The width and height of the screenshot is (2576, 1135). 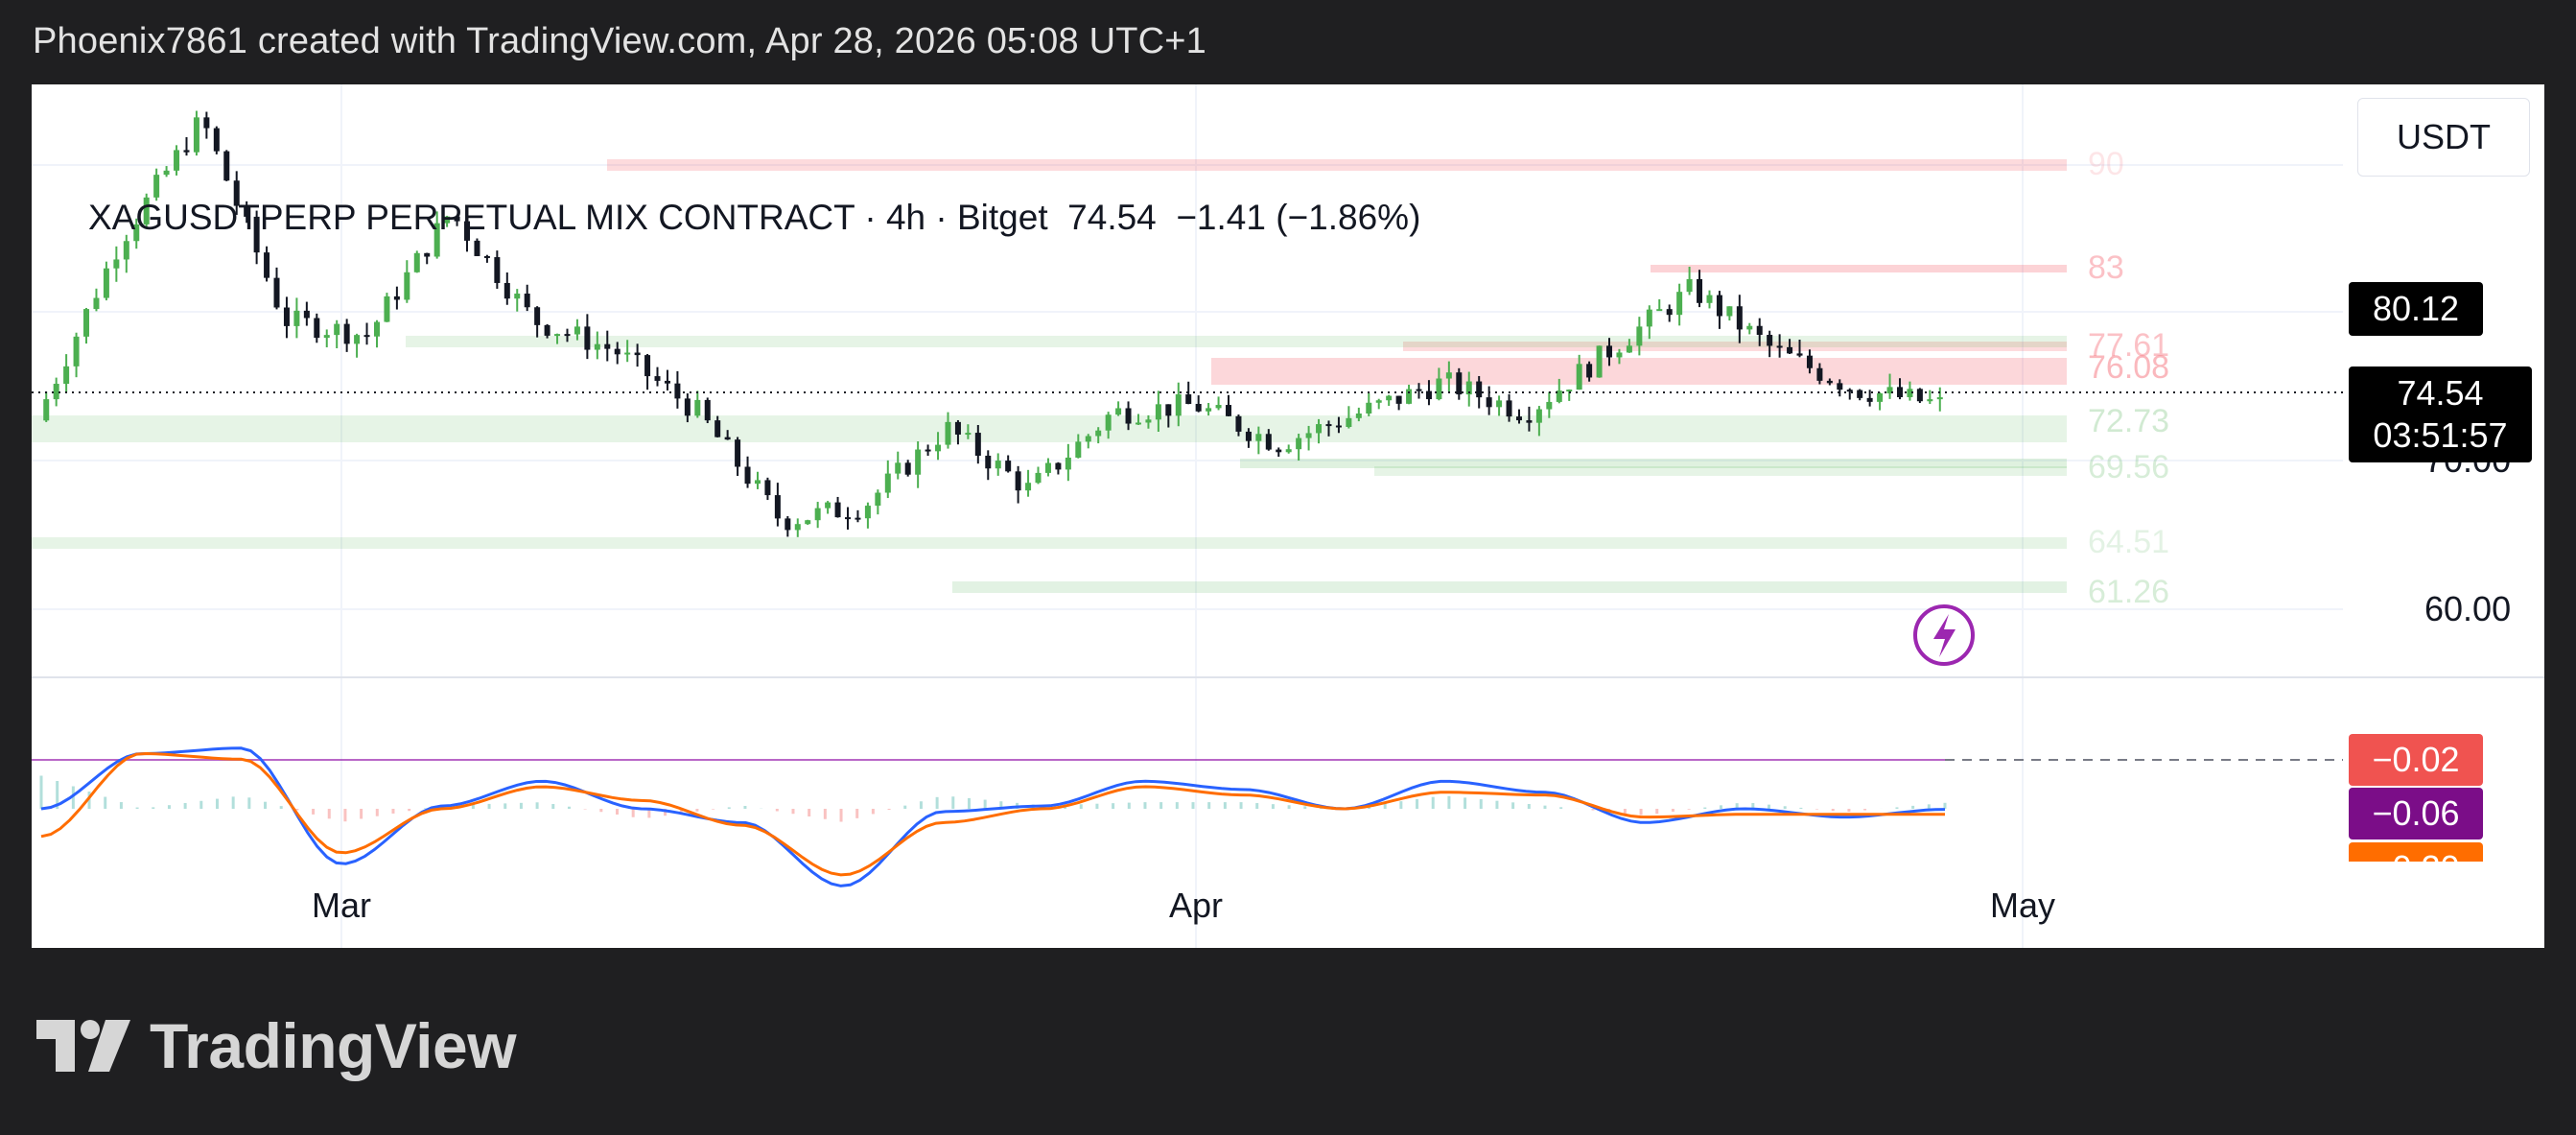 I want to click on countdown-timer: 03:51:57, so click(x=2440, y=435).